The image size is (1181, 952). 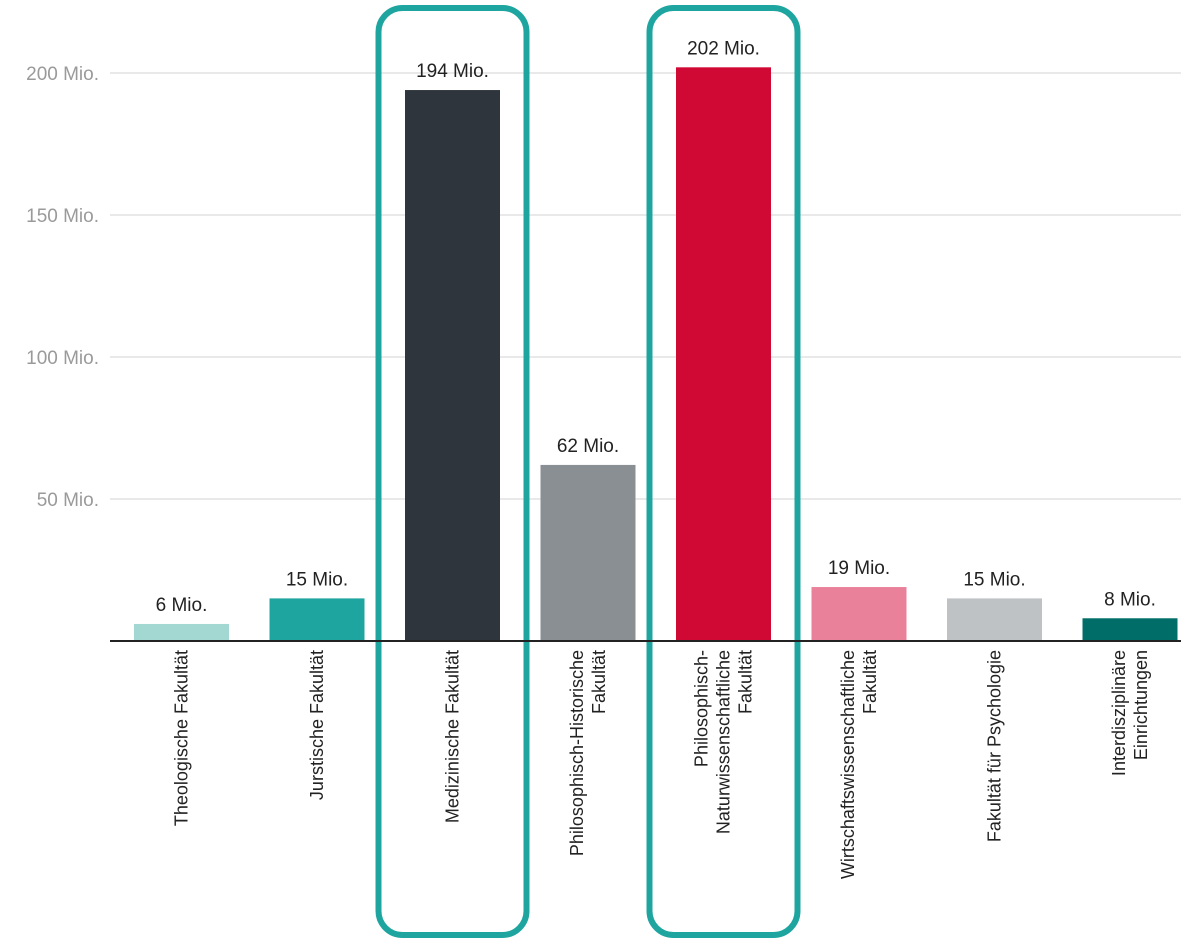 I want to click on bar-value-label: 194 Mio., so click(x=452, y=71).